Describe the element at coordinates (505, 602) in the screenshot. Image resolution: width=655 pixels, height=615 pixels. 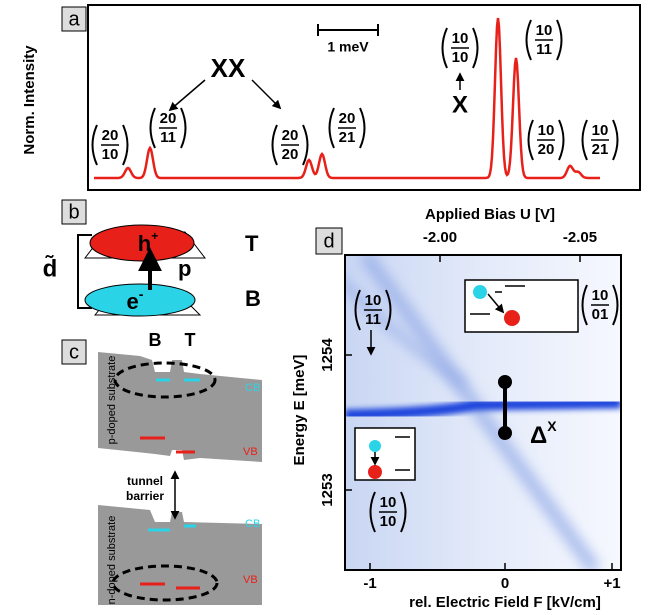
I see `x-axis-label: rel. Electric Field F [kV/cm]` at that location.